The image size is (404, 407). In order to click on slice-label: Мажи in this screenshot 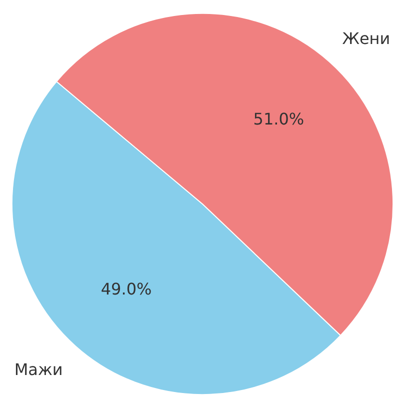, I will do `click(38, 369)`.